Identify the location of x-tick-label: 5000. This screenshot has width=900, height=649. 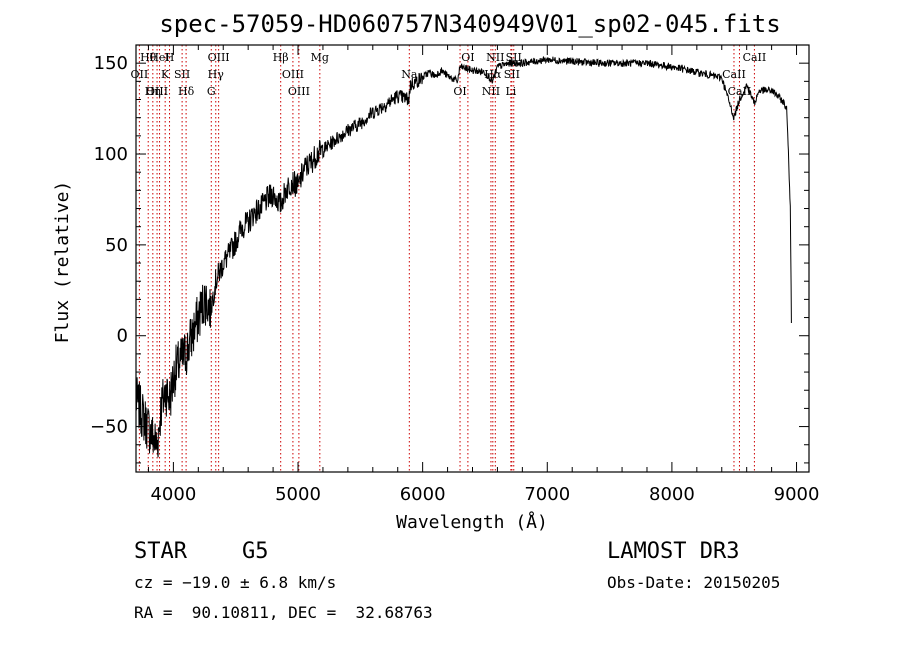
(298, 494).